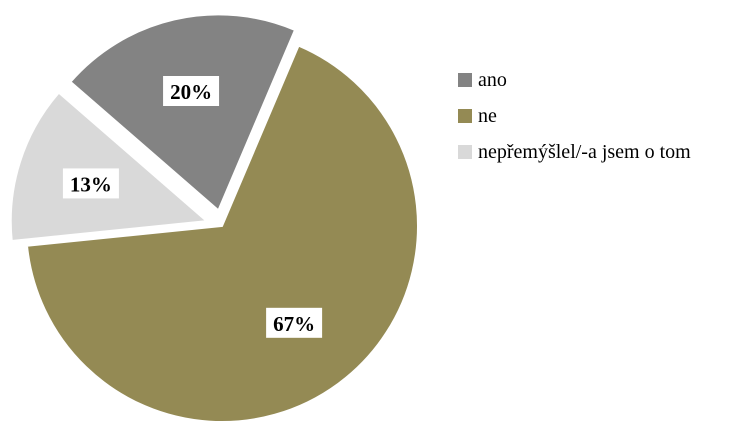 Image resolution: width=739 pixels, height=423 pixels. Describe the element at coordinates (574, 80) in the screenshot. I see `legend-item-ano: ano` at that location.